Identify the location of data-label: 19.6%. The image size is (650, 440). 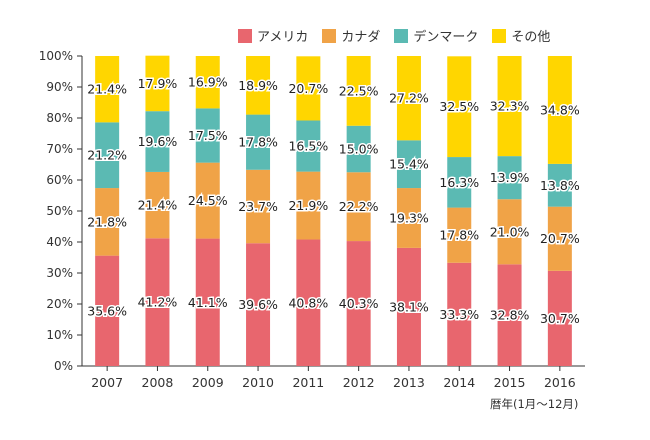
(158, 141).